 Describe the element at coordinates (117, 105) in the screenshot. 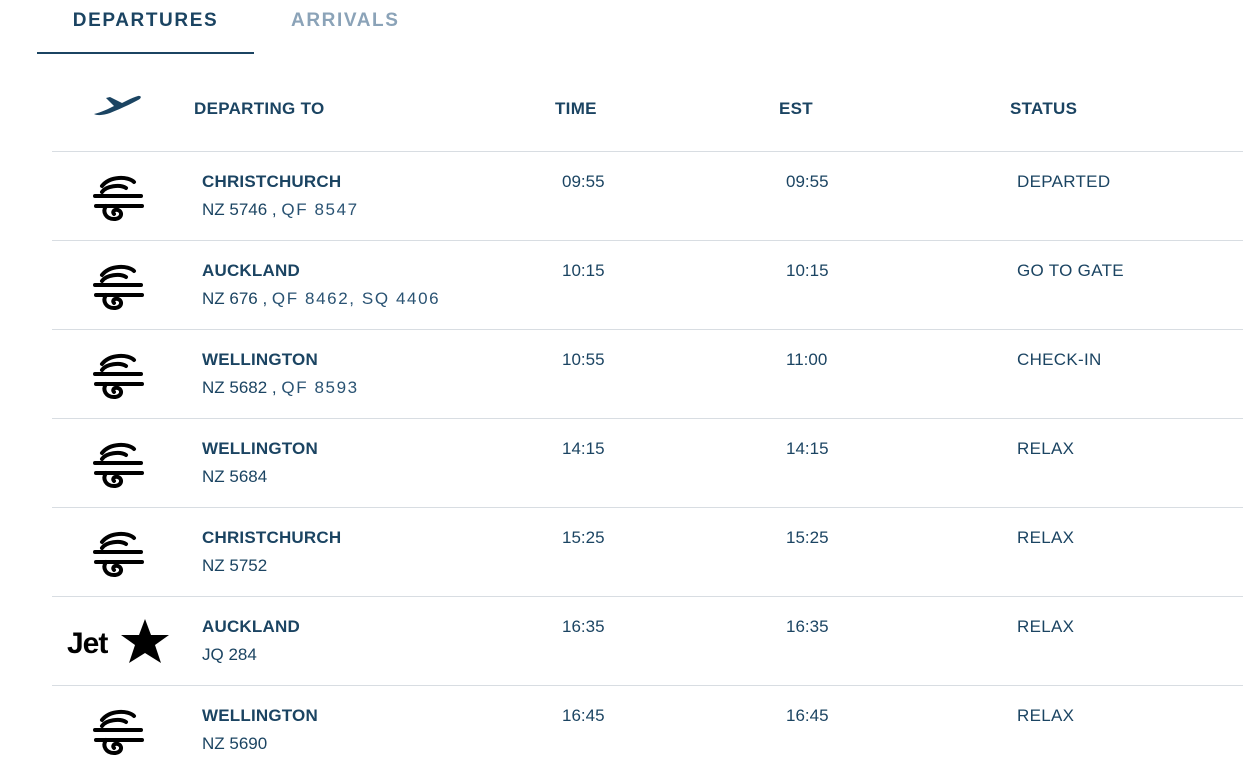

I see `airplane-takeoff-icon` at that location.